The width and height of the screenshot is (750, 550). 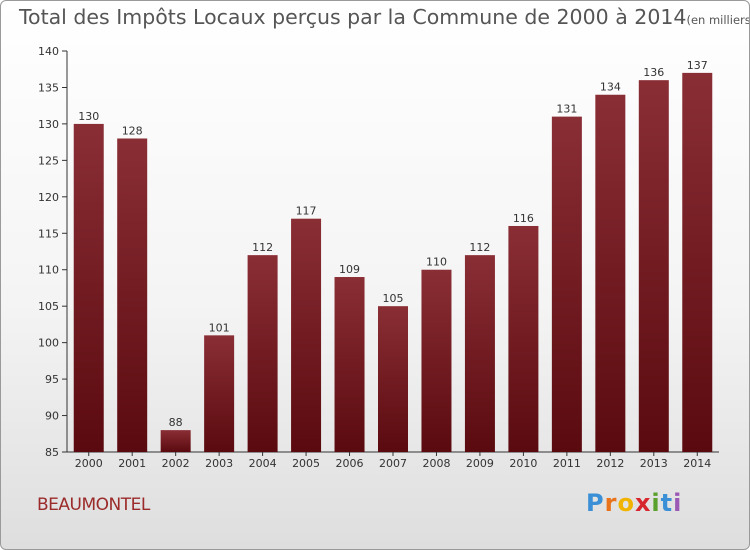 What do you see at coordinates (523, 463) in the screenshot?
I see `x-tick-label: 2010` at bounding box center [523, 463].